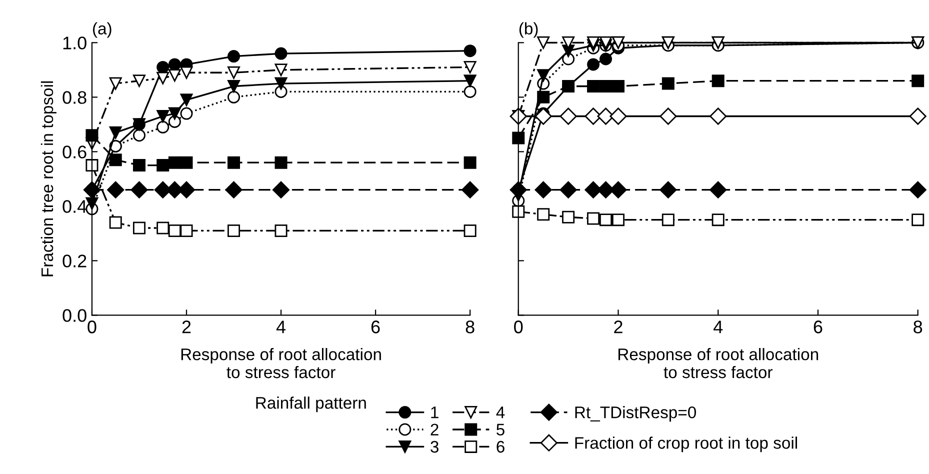 The image size is (929, 474). Describe the element at coordinates (74, 206) in the screenshot. I see `y-tick-label: 0.4` at that location.